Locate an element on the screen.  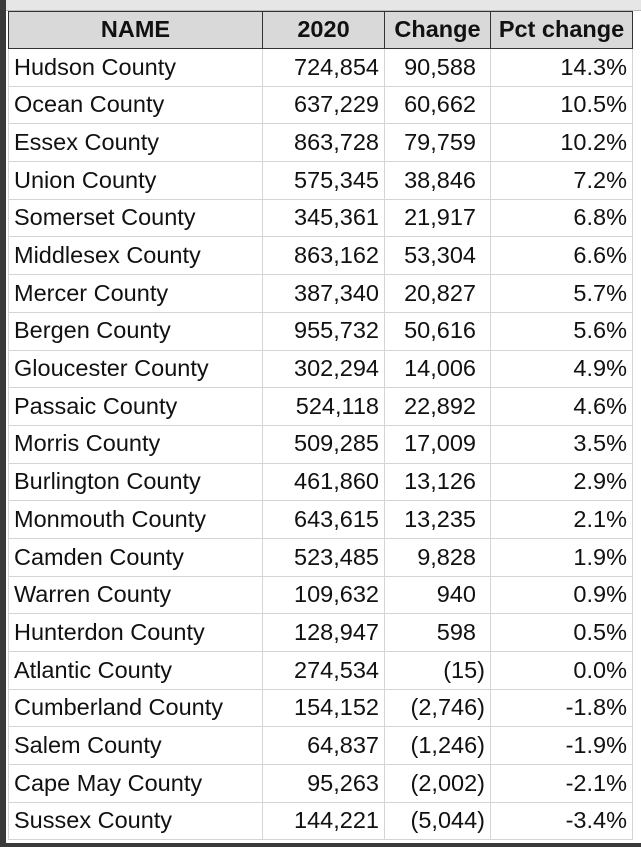
cell-name: Salem County is located at coordinates (135, 746).